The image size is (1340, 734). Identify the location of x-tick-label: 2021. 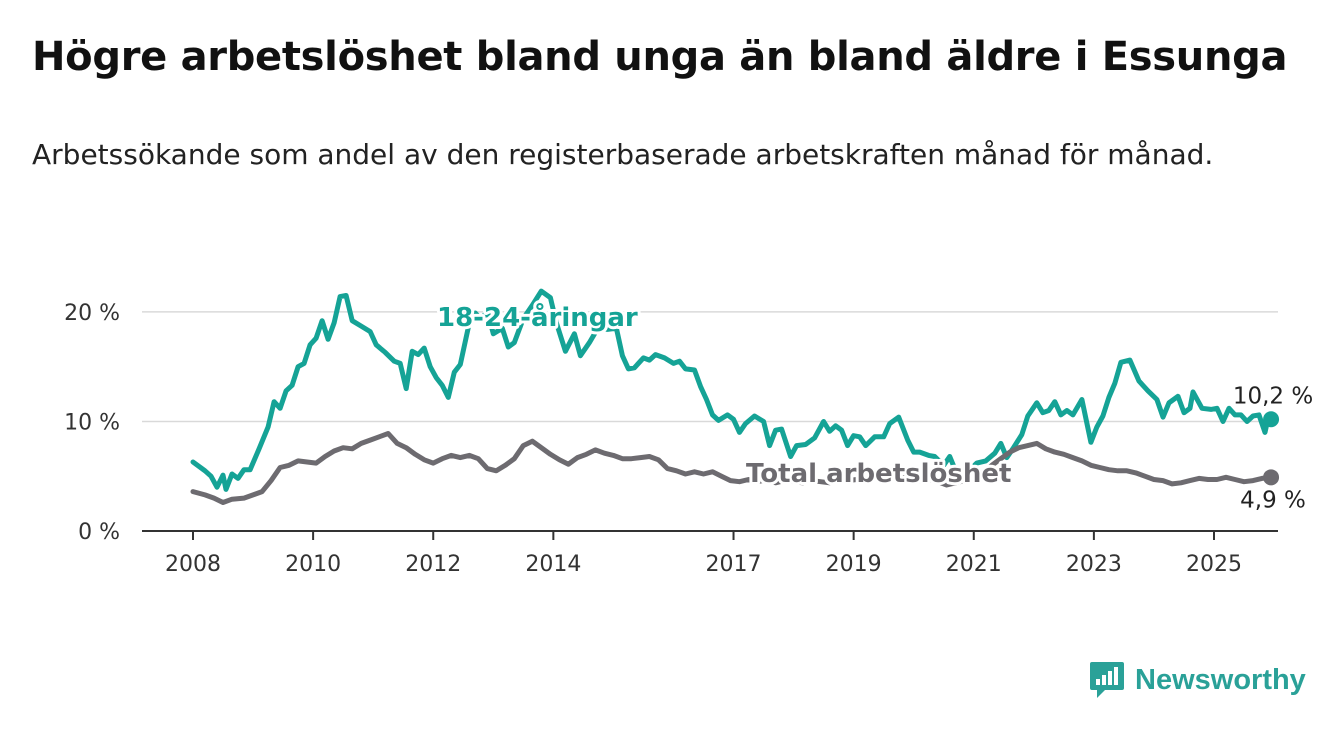
(974, 564).